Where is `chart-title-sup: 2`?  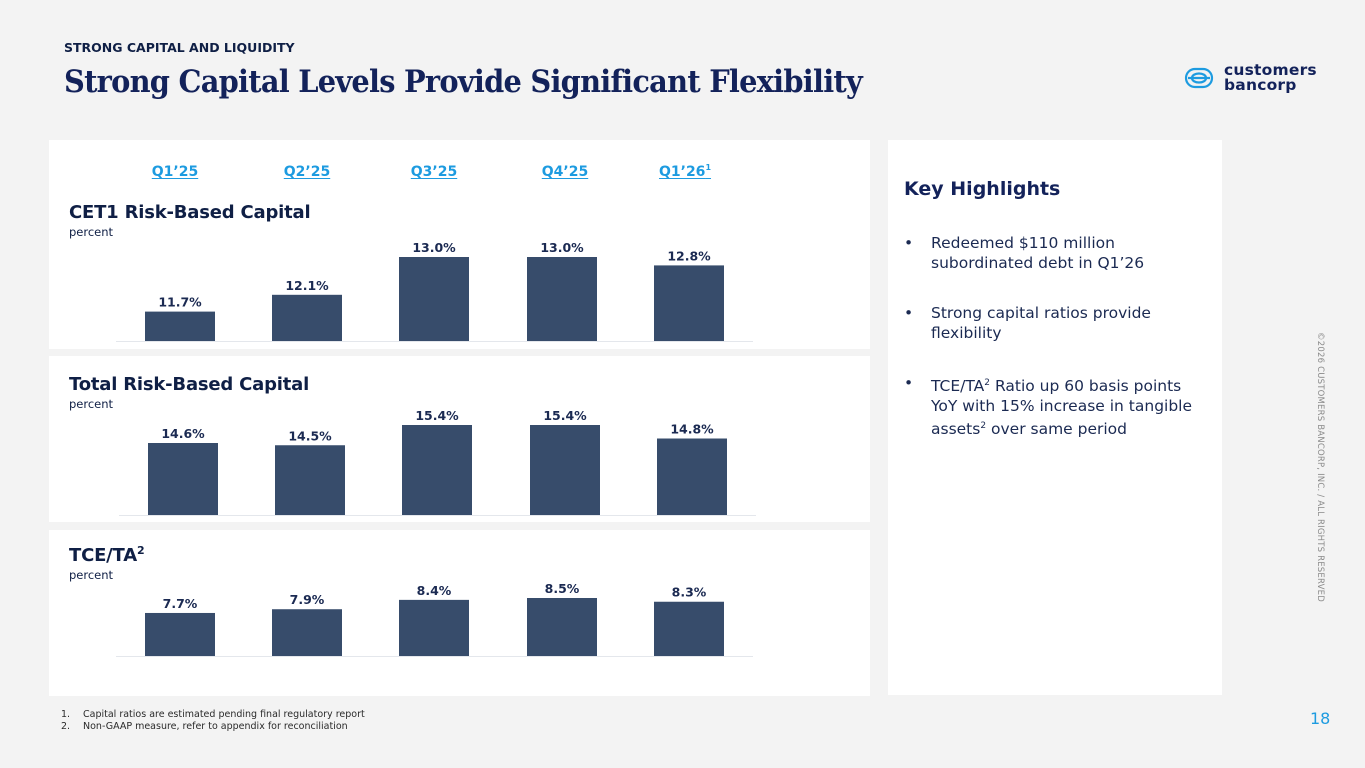
chart-title-sup: 2 is located at coordinates (140, 550).